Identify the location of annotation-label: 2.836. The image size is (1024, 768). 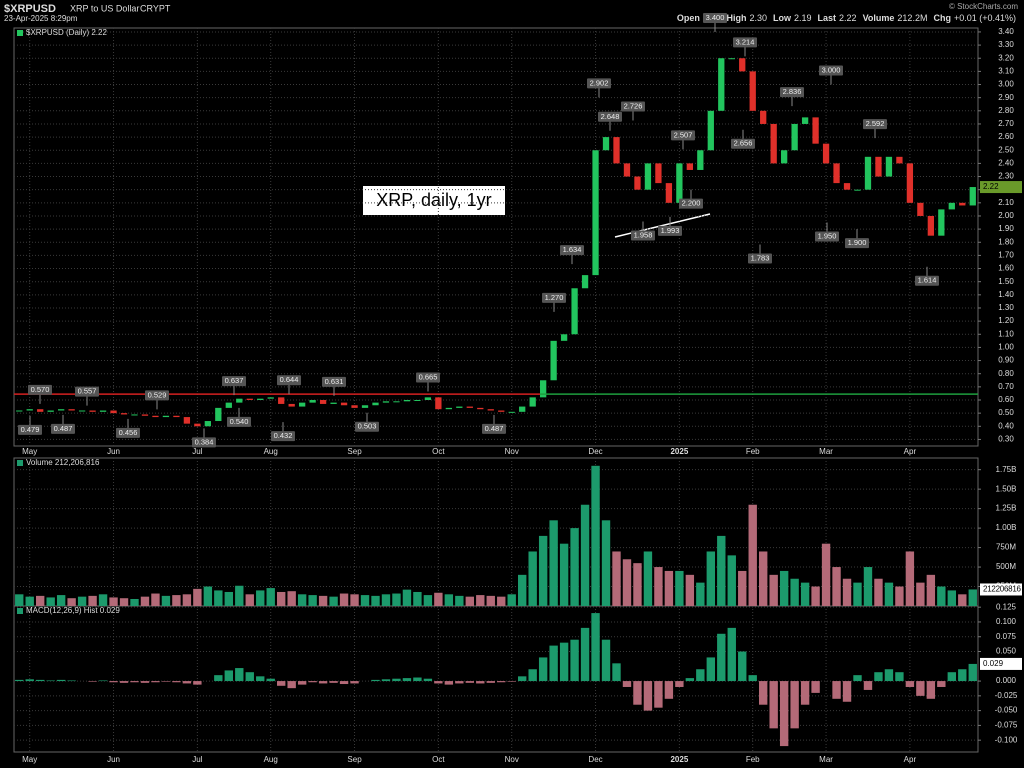
(792, 91).